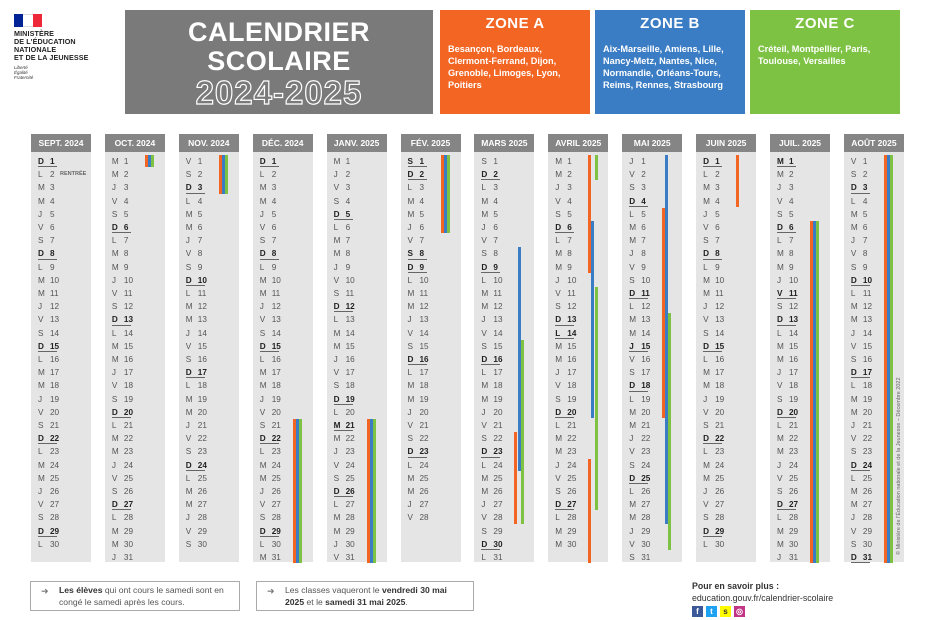  What do you see at coordinates (209, 504) in the screenshot?
I see `day-row: M 27` at bounding box center [209, 504].